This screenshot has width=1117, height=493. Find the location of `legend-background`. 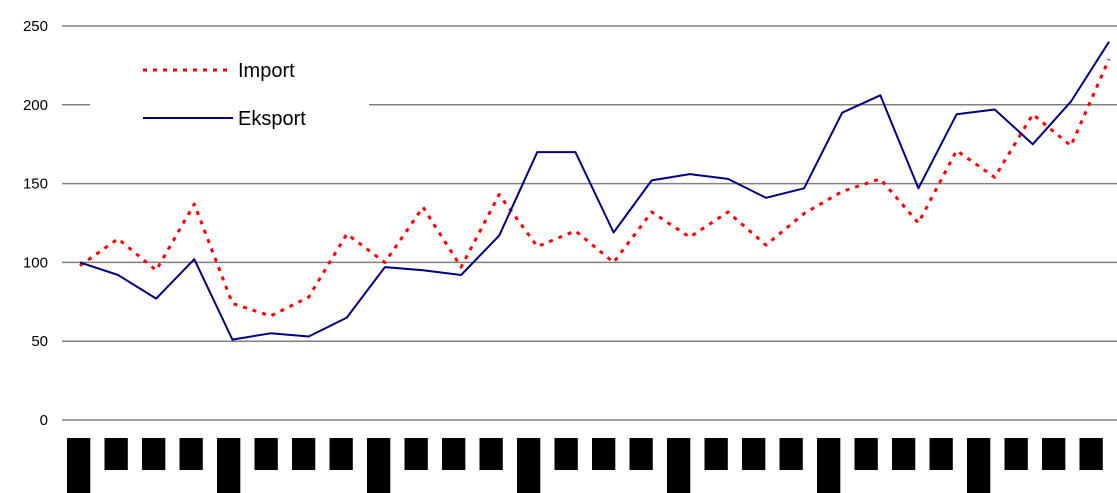

legend-background is located at coordinates (229, 100).